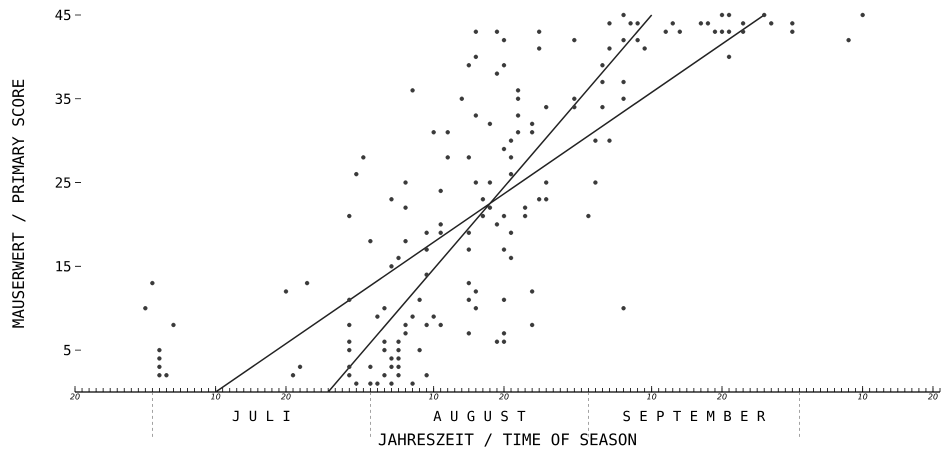  What do you see at coordinates (62, 15) in the screenshot?
I see `y-tick-label: 45` at bounding box center [62, 15].